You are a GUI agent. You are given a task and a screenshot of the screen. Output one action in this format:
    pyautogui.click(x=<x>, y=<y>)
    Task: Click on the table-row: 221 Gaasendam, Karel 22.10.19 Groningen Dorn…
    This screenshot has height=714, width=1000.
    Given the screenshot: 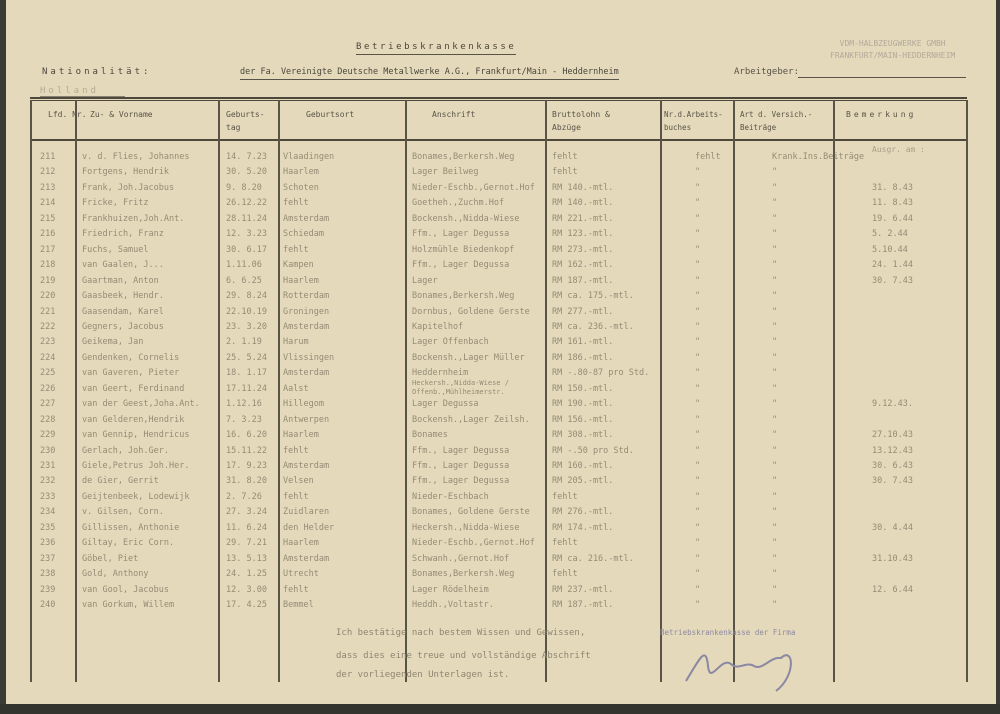 What is the action you would take?
    pyautogui.click(x=500, y=312)
    